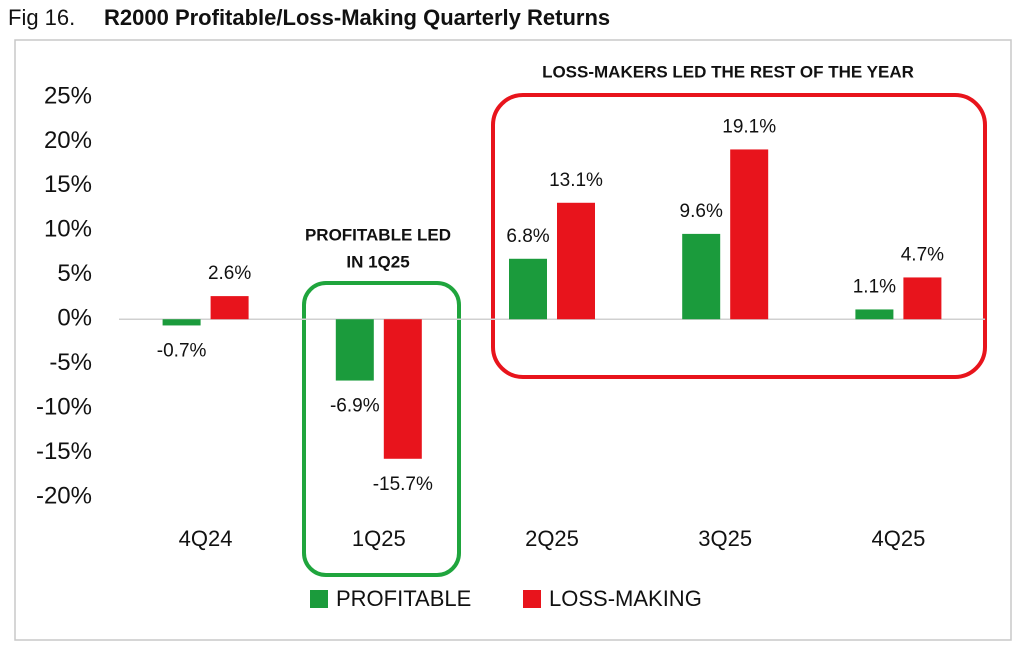 Image resolution: width=1024 pixels, height=648 pixels. Describe the element at coordinates (74, 318) in the screenshot. I see `y-tick-label: 0%` at that location.